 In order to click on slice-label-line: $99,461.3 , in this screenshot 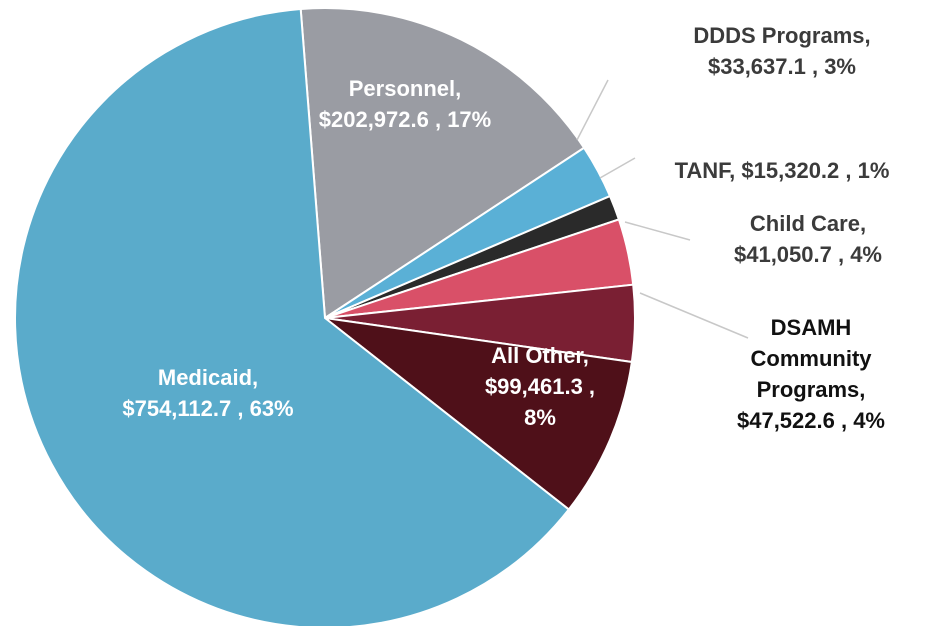, I will do `click(540, 386)`.